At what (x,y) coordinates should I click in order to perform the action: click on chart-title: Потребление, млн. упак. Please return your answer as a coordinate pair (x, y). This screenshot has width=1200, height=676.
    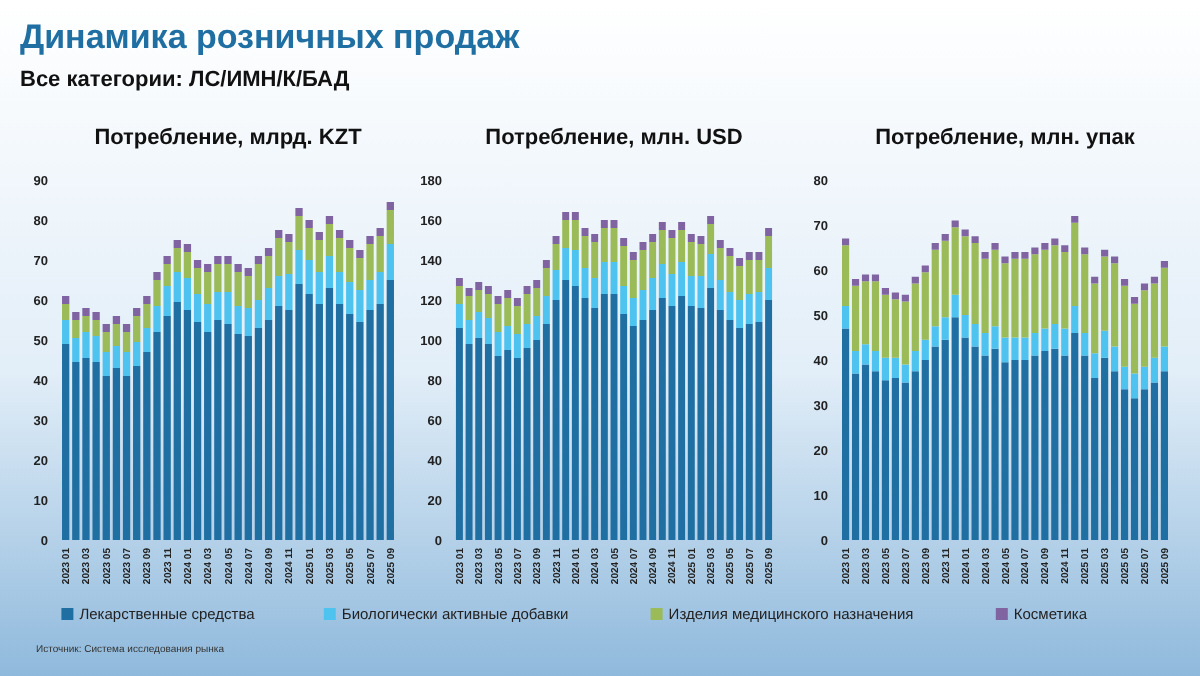
    Looking at the image, I should click on (1005, 138).